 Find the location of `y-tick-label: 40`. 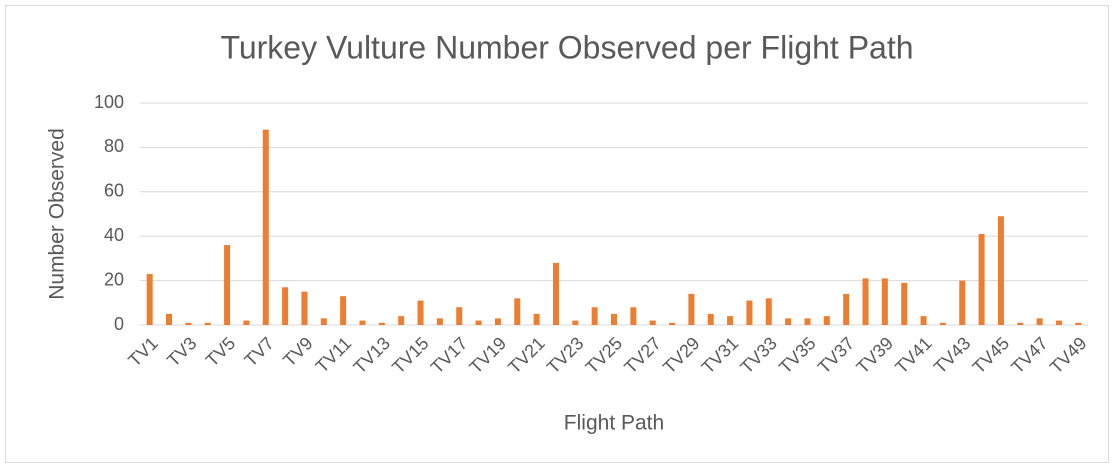

y-tick-label: 40 is located at coordinates (114, 235).